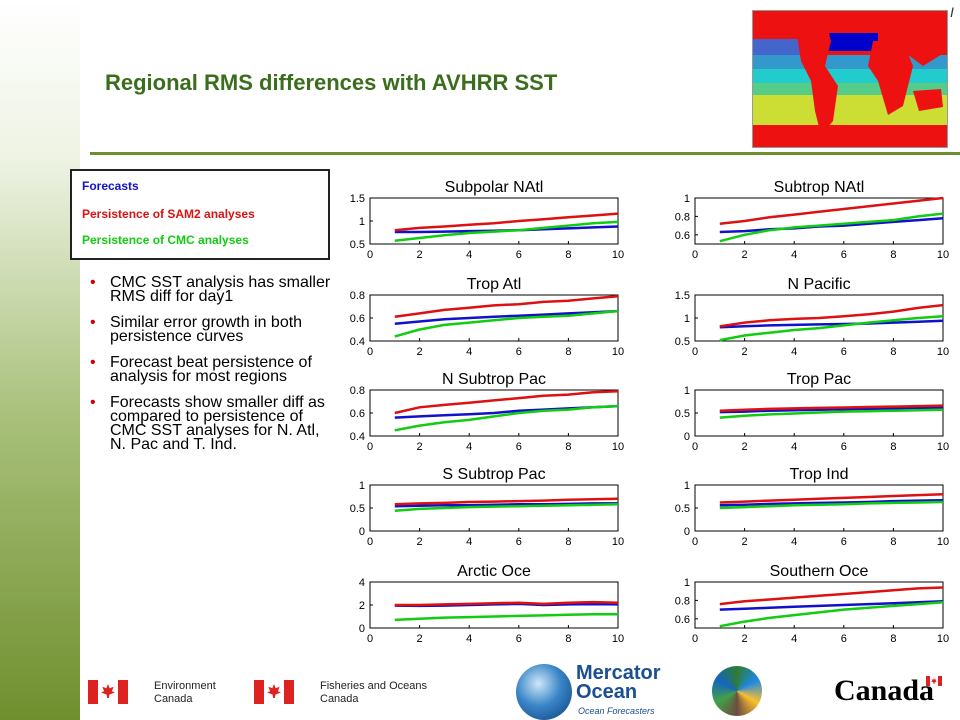  I want to click on chart-panel: Subpolar NAtl 0 2 4 6 8 10 0.5 1 1.5, so click(487, 220).